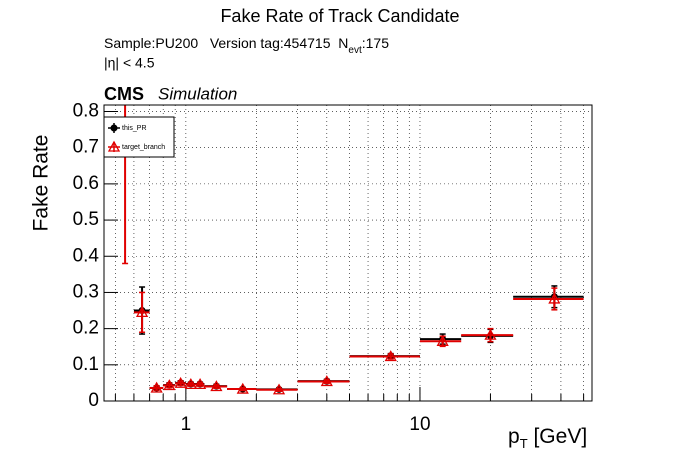 The width and height of the screenshot is (696, 472). Describe the element at coordinates (114, 128) in the screenshot. I see `marker-circle` at that location.